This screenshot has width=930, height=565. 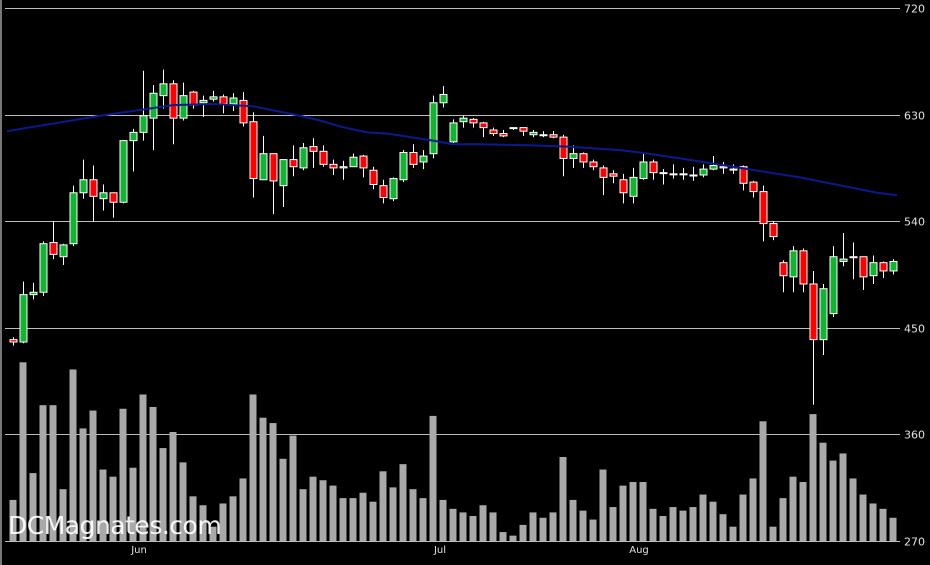 I want to click on watermark-logo: DCMagnates.com, so click(x=115, y=525).